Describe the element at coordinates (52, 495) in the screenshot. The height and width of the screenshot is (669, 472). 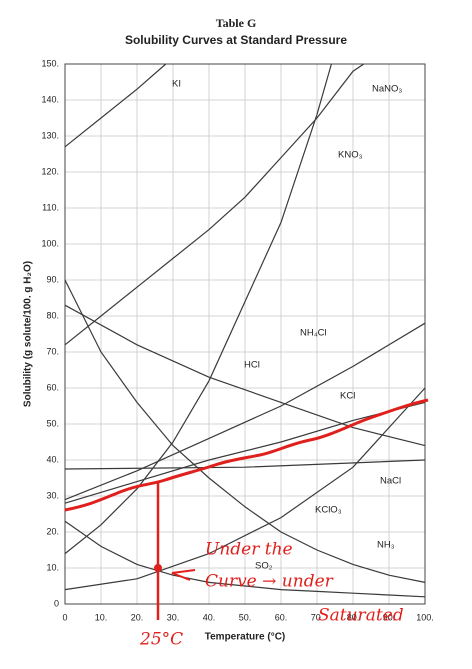
I see `y-tick-label: 30.` at that location.